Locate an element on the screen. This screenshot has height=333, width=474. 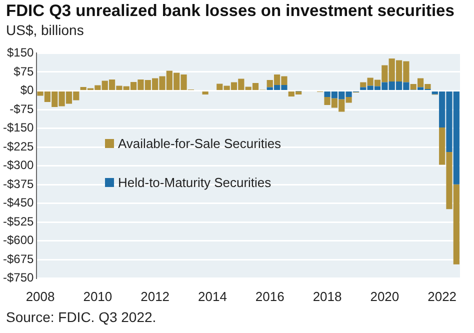
bar is located at coordinates (205, 92).